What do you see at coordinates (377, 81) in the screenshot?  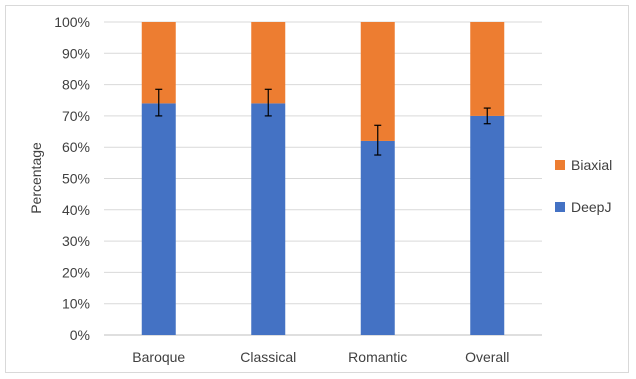 I see `bar-biaxial-romantic` at bounding box center [377, 81].